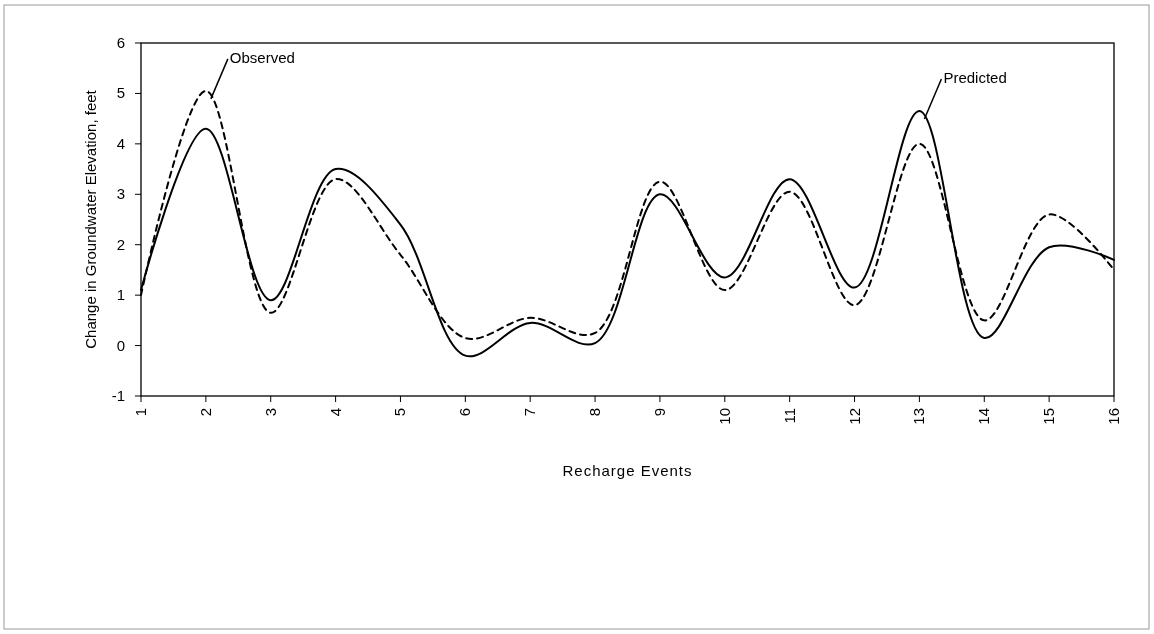  I want to click on x-tick-label: 11, so click(789, 416).